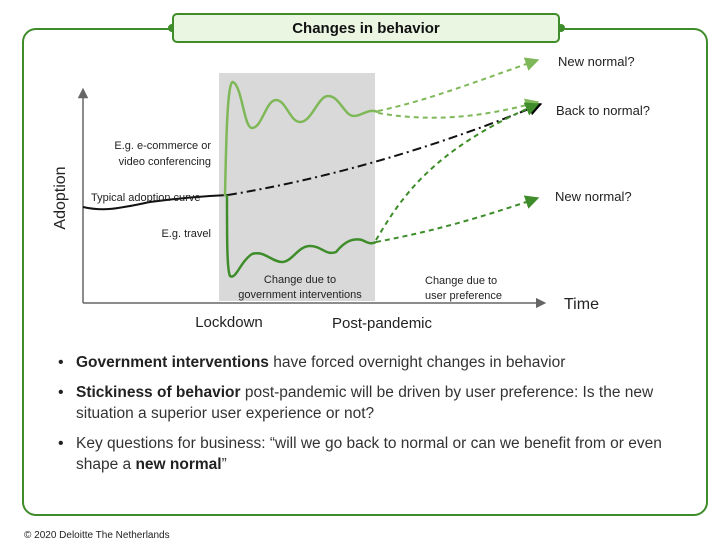 The image size is (721, 557). What do you see at coordinates (603, 110) in the screenshot?
I see `outcome-middle-label: Back to normal?` at bounding box center [603, 110].